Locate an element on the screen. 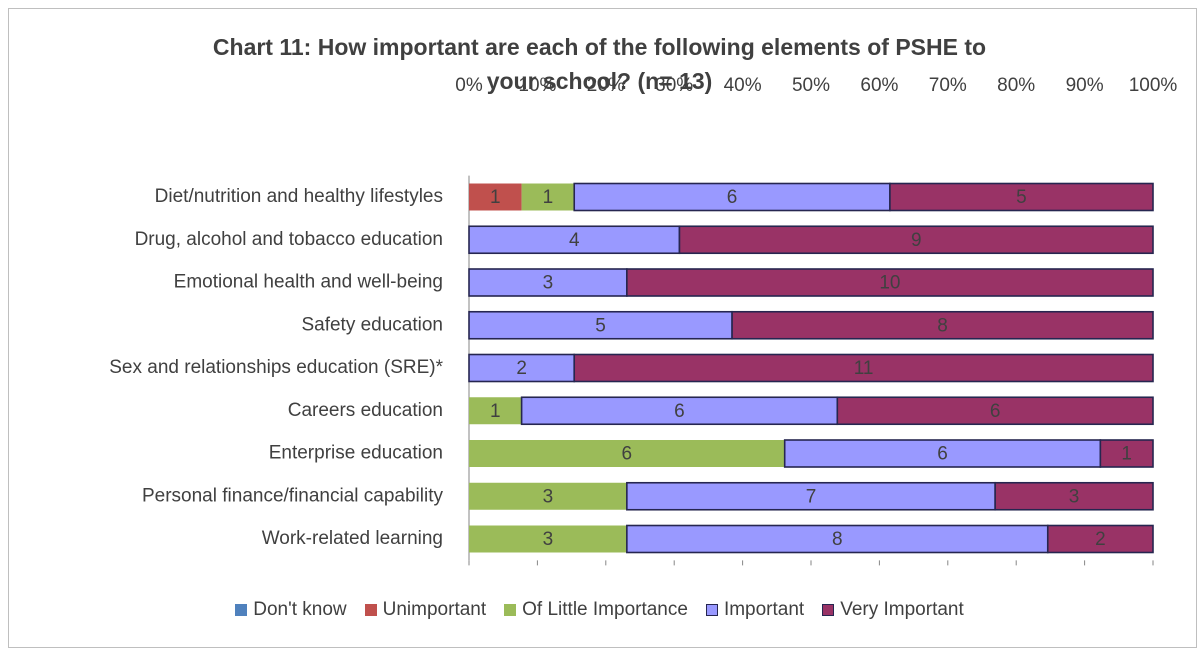  category-label: Personal finance/financial capability is located at coordinates (293, 495).